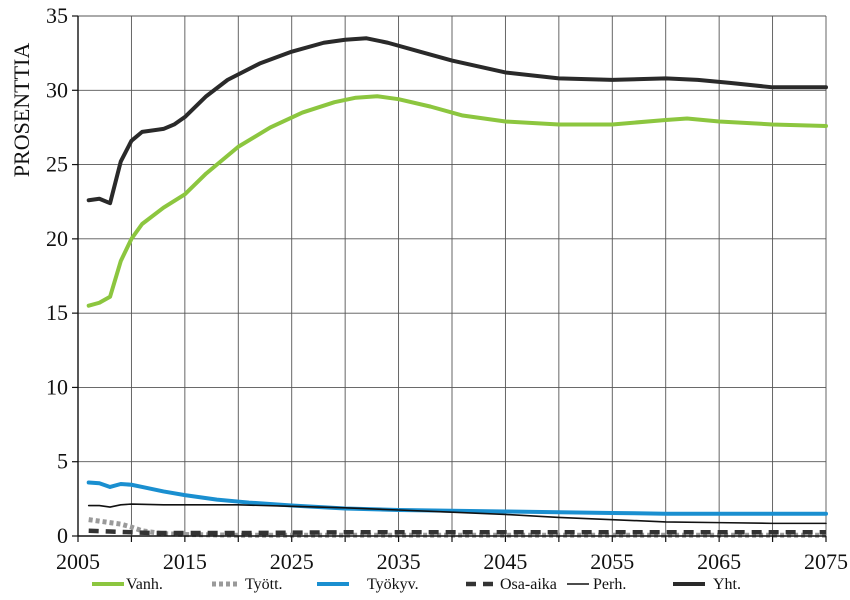  I want to click on x-tick-label: 2025, so click(292, 561).